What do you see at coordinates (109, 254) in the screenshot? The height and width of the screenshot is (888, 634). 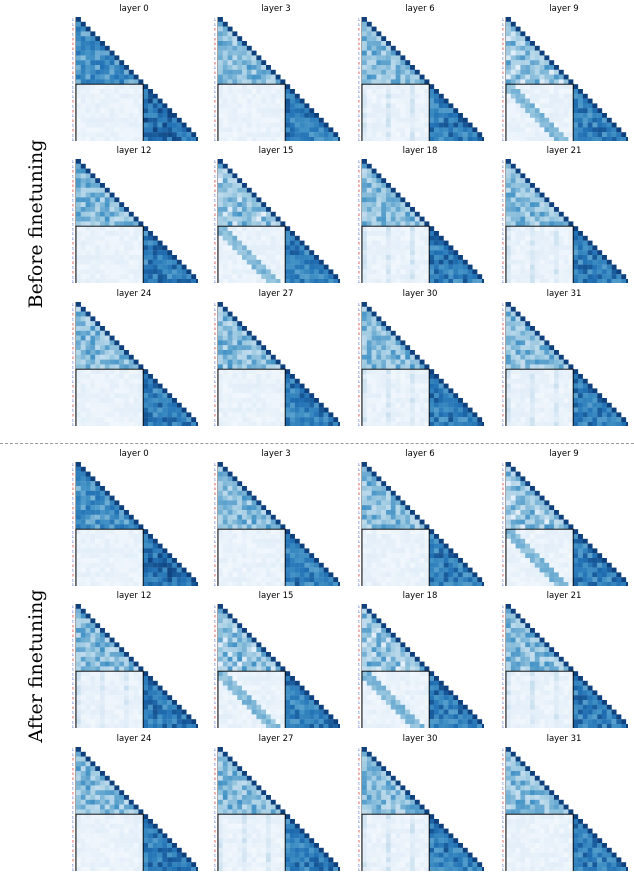 I see `region-box` at bounding box center [109, 254].